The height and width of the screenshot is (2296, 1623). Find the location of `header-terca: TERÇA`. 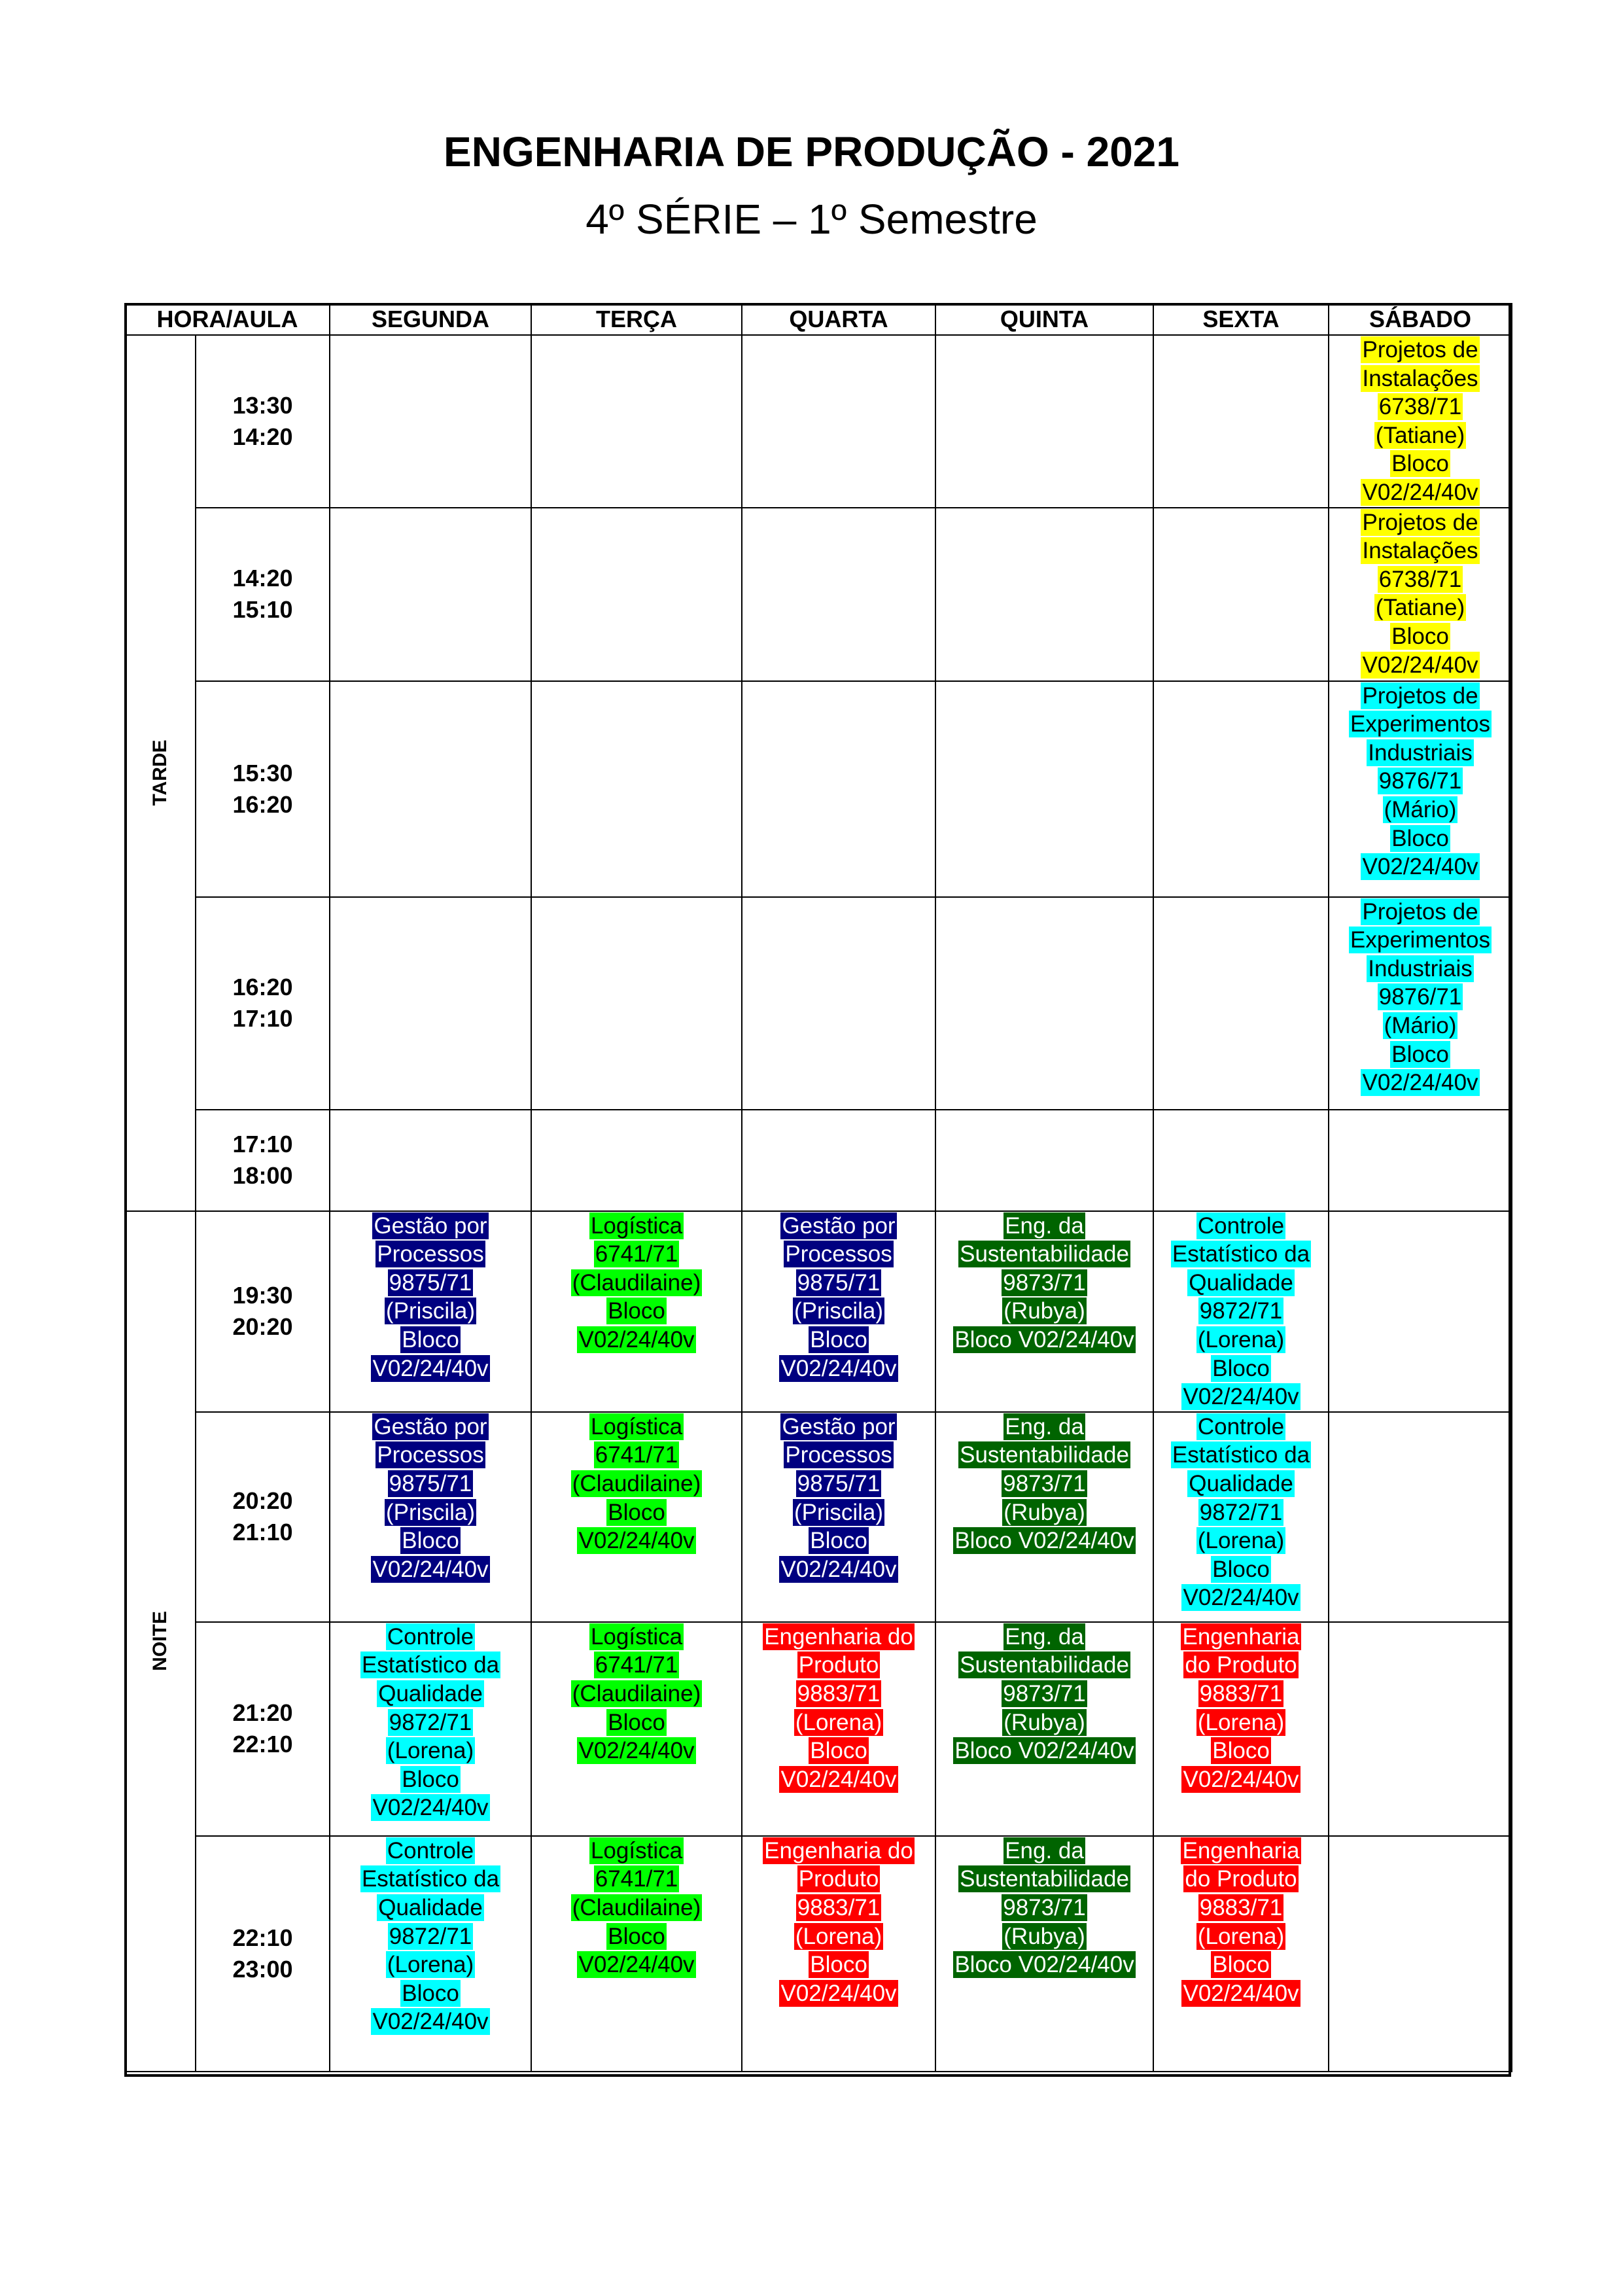

header-terca: TERÇA is located at coordinates (637, 320).